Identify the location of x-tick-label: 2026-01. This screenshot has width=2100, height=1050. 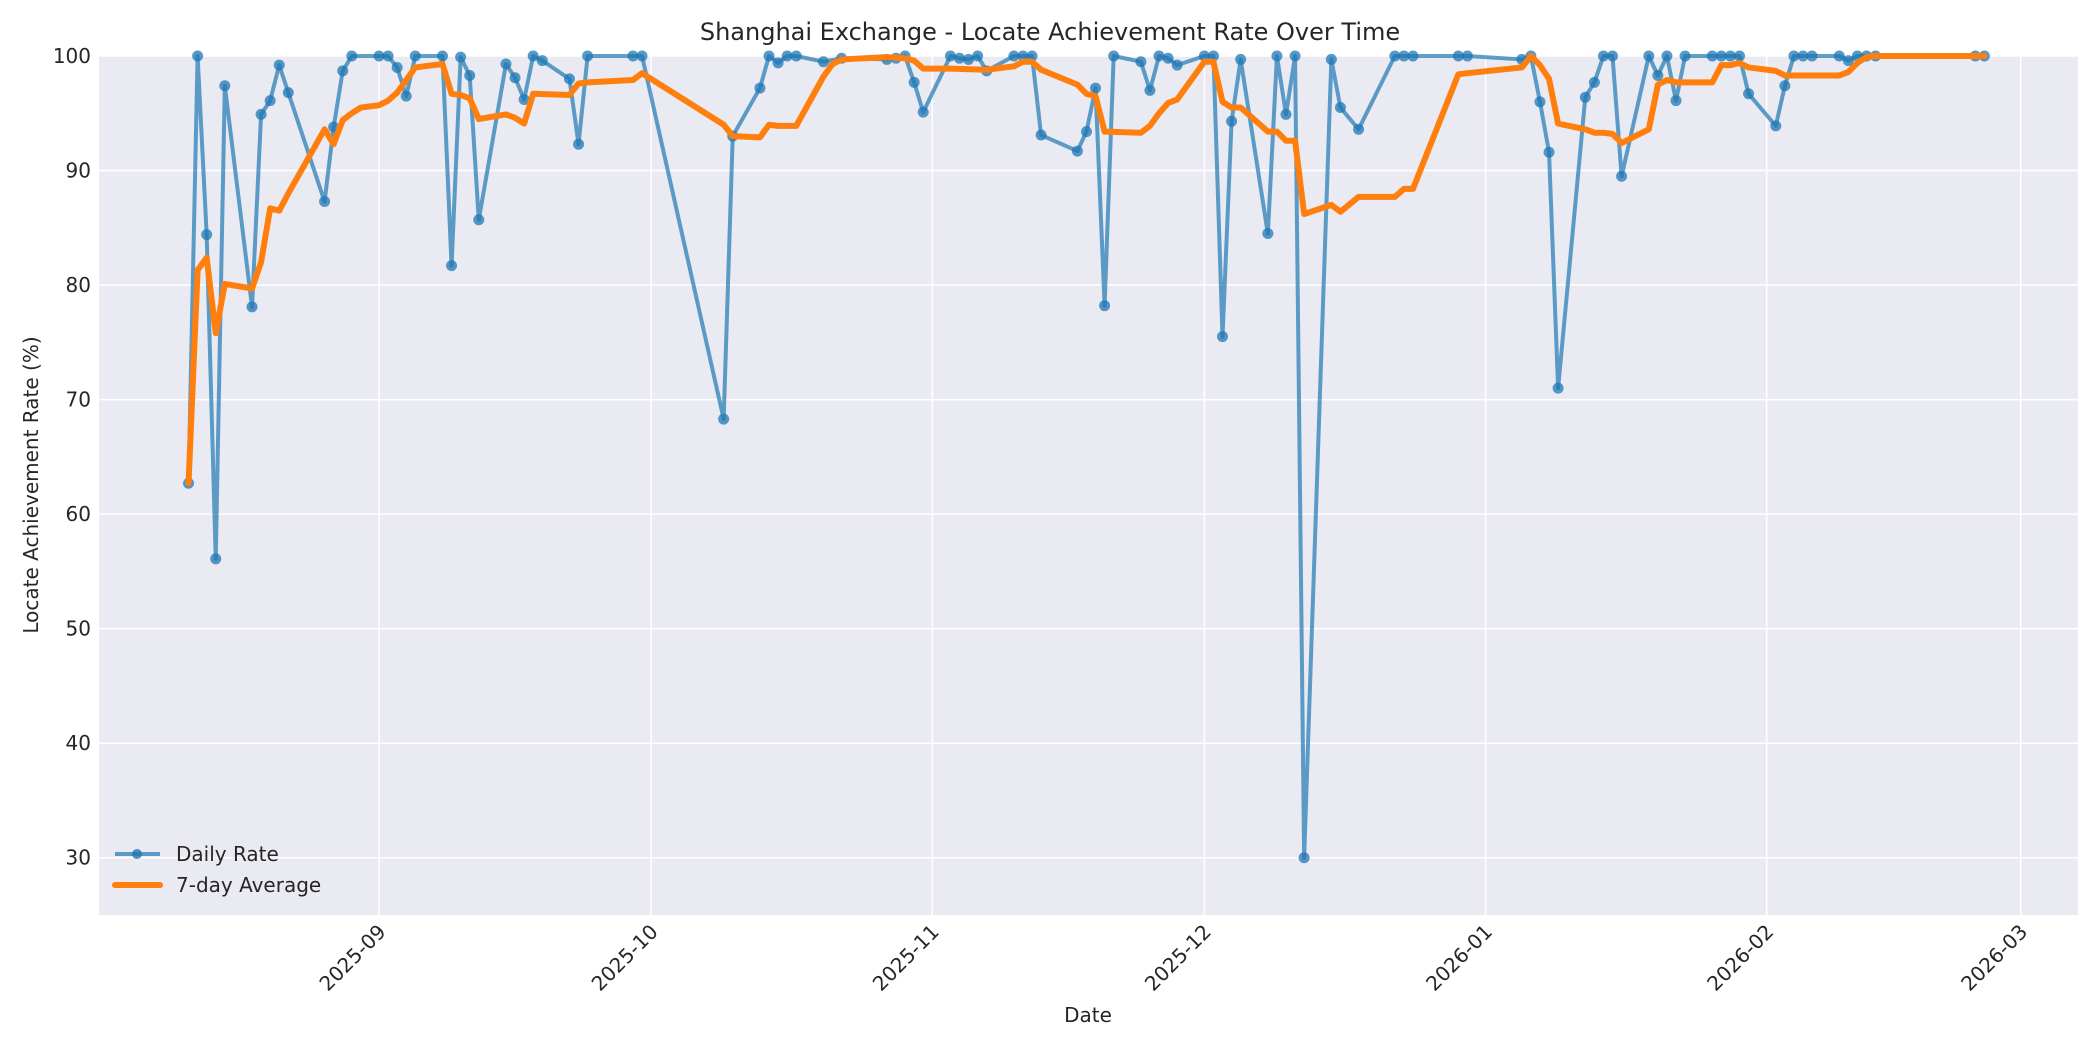
(1459, 958).